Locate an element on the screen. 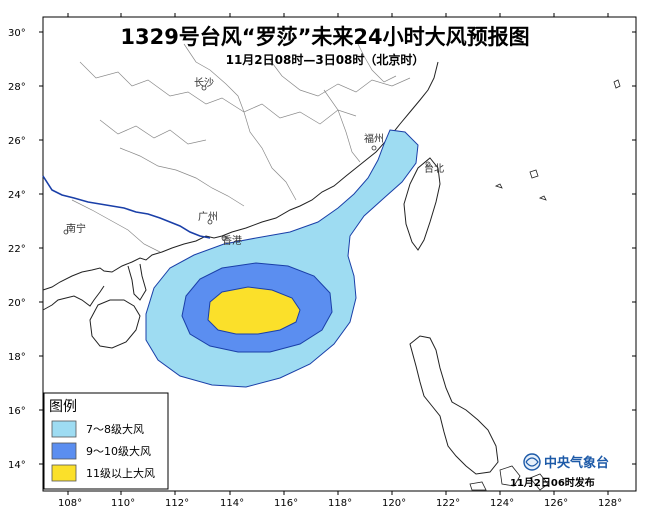  issue-time: 11月2日06时发布 is located at coordinates (552, 482).